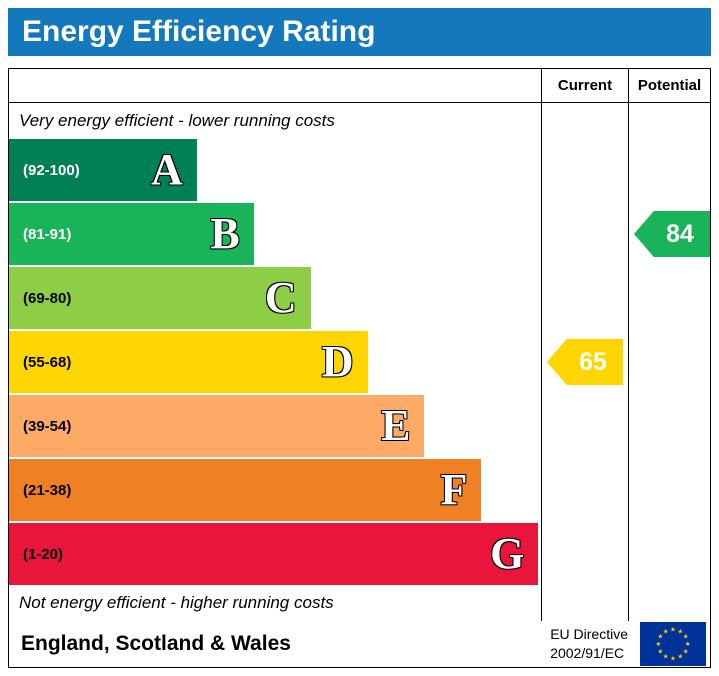 Image resolution: width=719 pixels, height=676 pixels. What do you see at coordinates (47, 234) in the screenshot?
I see `band-b-range: (81-91)` at bounding box center [47, 234].